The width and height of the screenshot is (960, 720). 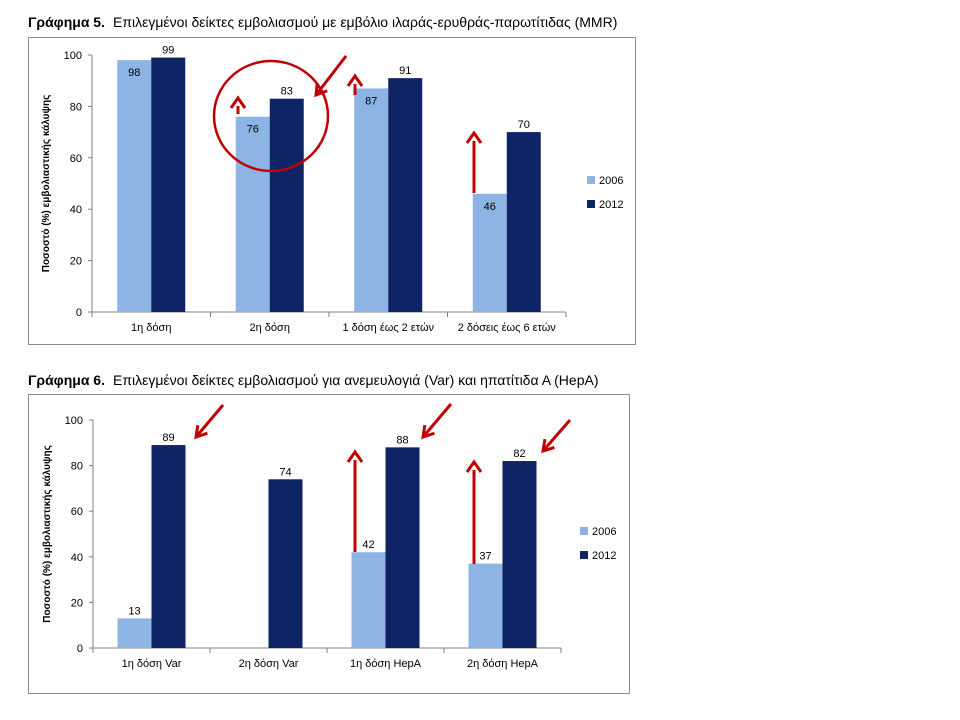 What do you see at coordinates (238, 102) in the screenshot?
I see `annotation-arrow-up-1-1-head` at bounding box center [238, 102].